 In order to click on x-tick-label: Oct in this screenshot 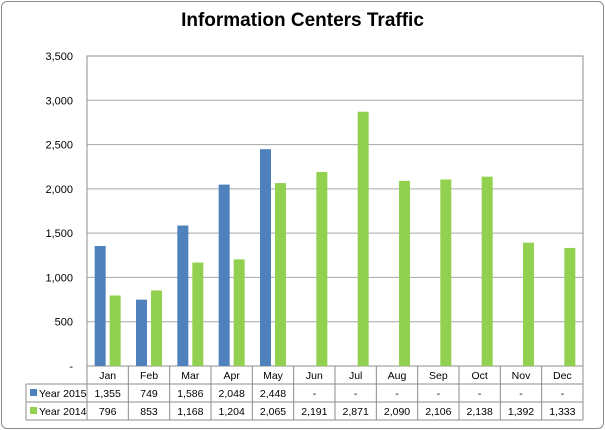, I will do `click(479, 376)`.